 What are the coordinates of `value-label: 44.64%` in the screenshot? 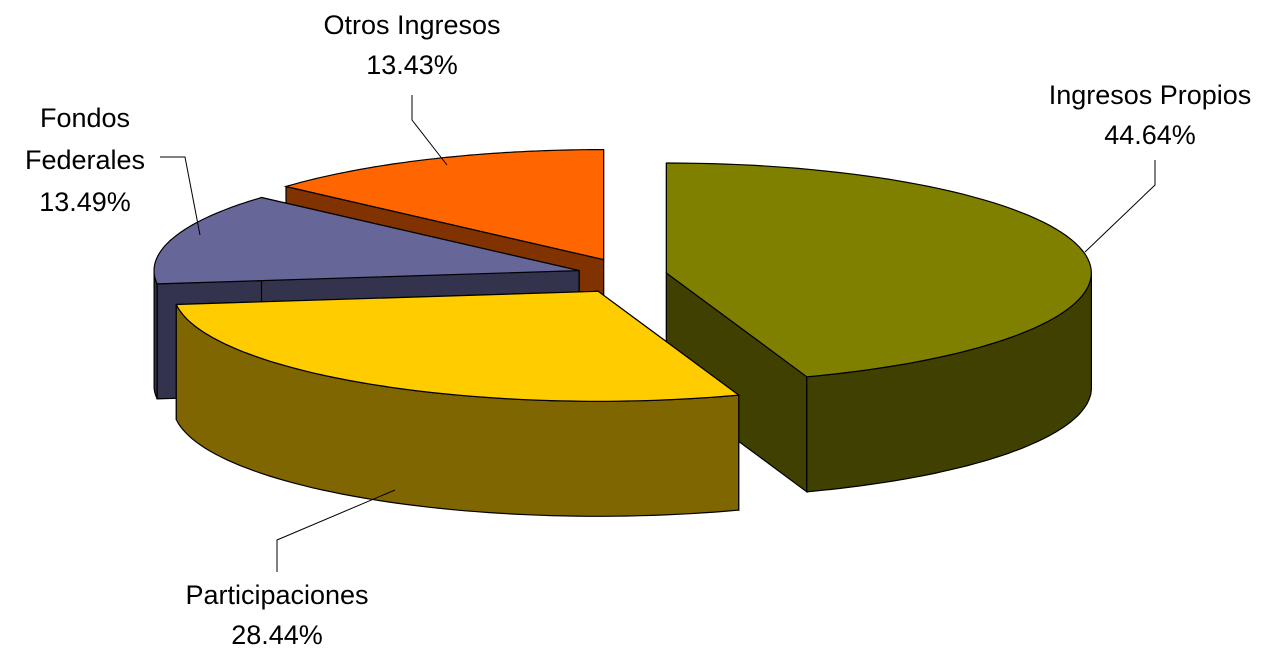 It's located at (1150, 135).